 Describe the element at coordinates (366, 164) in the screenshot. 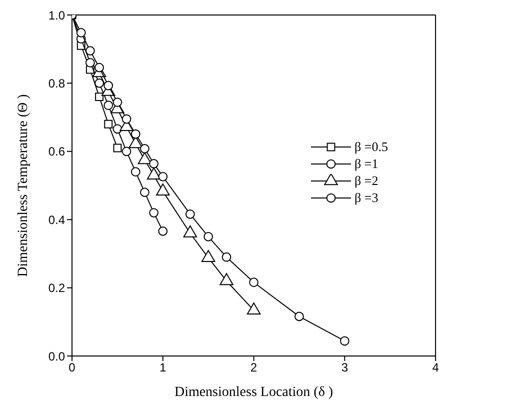

I see `legend-label: β =1` at that location.